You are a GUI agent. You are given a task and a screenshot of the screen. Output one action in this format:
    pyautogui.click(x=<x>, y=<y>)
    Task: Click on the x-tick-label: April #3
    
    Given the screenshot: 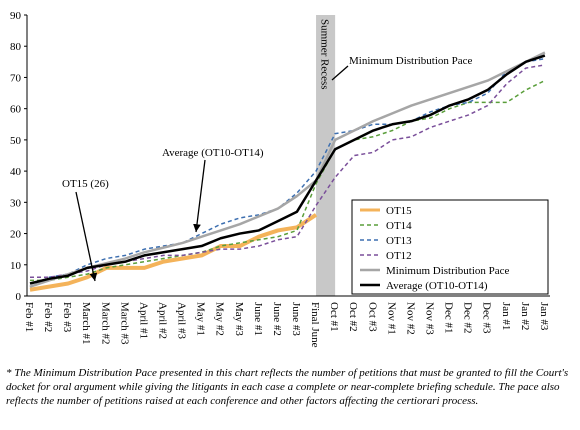 What is the action you would take?
    pyautogui.click(x=182, y=320)
    